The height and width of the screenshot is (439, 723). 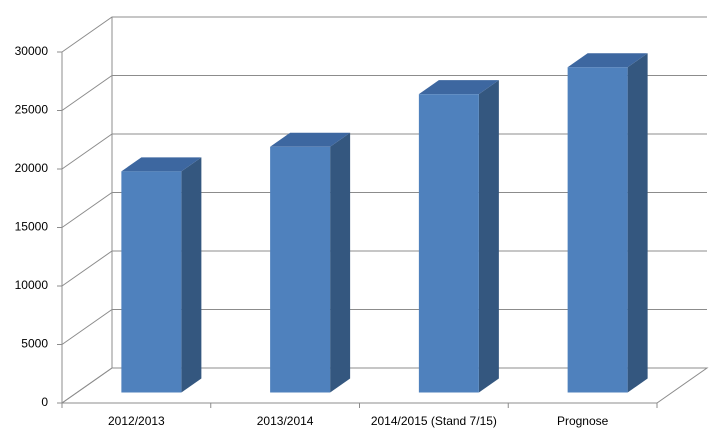 What do you see at coordinates (32, 51) in the screenshot?
I see `y-tick-label: 30000` at bounding box center [32, 51].